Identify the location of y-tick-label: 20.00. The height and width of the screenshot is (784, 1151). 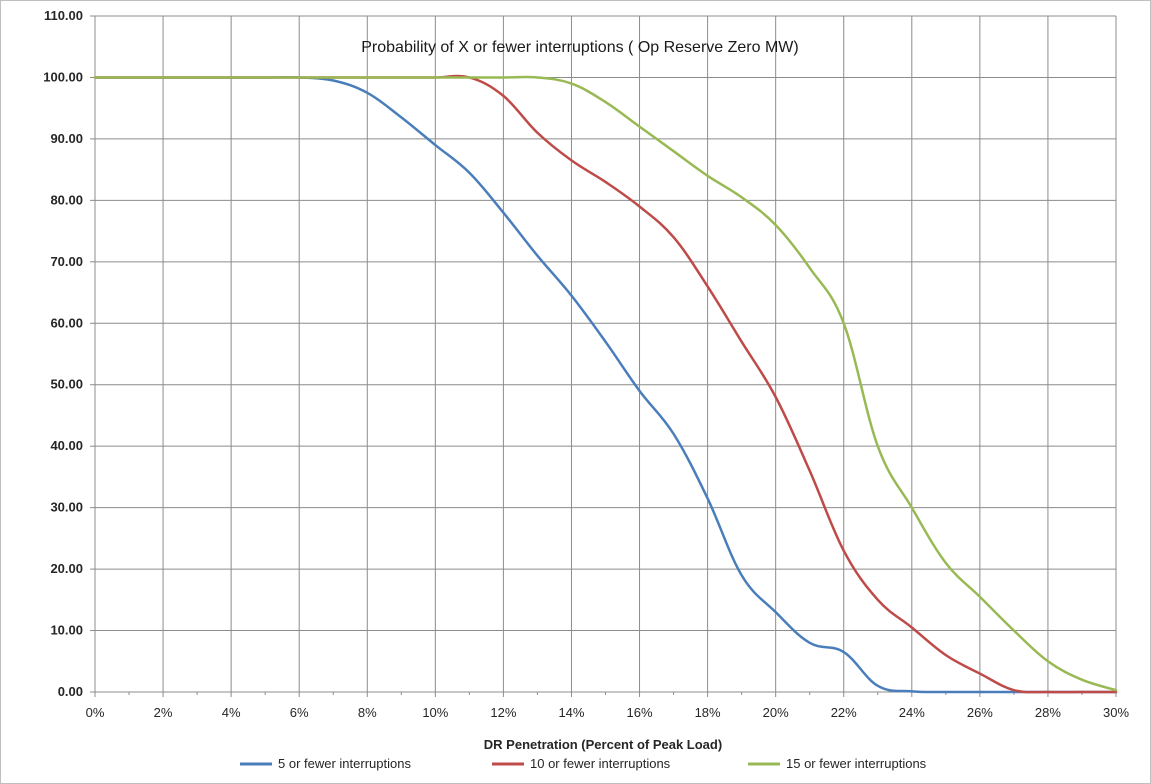
(66, 568).